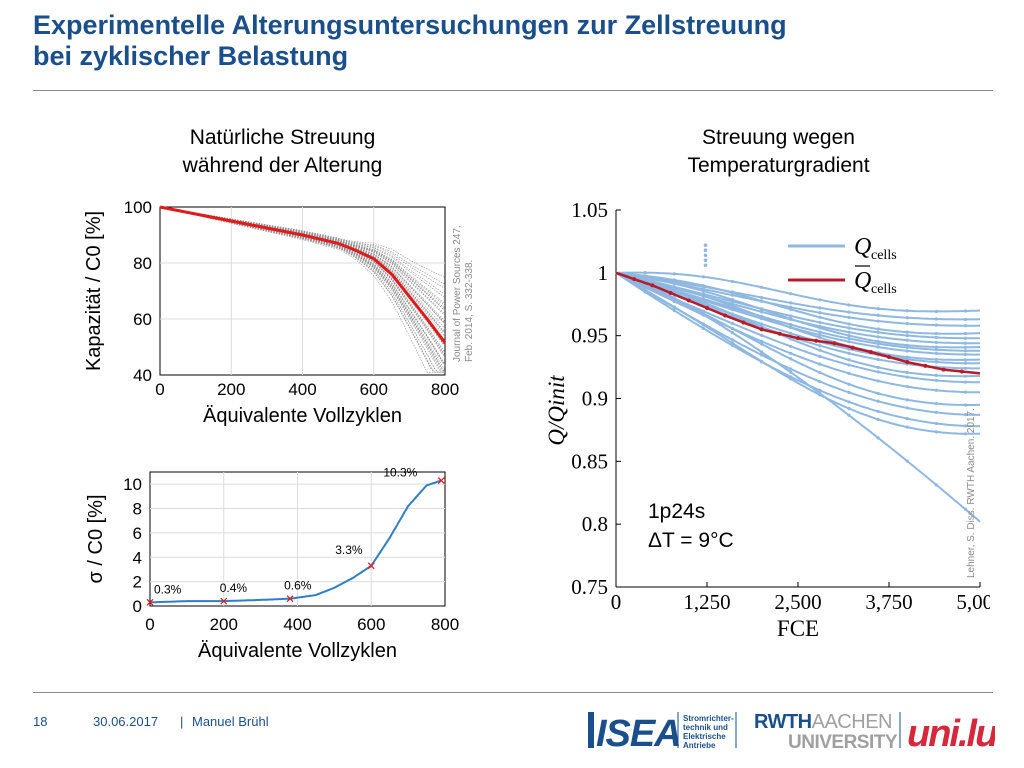  What do you see at coordinates (137, 557) in the screenshot?
I see `y-tick-label: 4` at bounding box center [137, 557].